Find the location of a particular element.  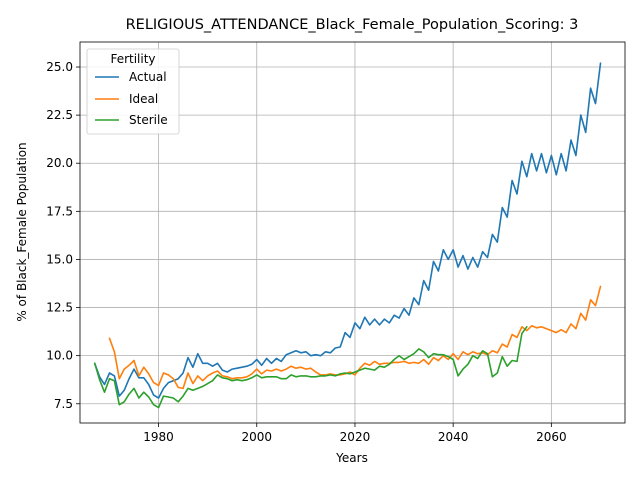

x-tick-label: 2060 is located at coordinates (551, 437).